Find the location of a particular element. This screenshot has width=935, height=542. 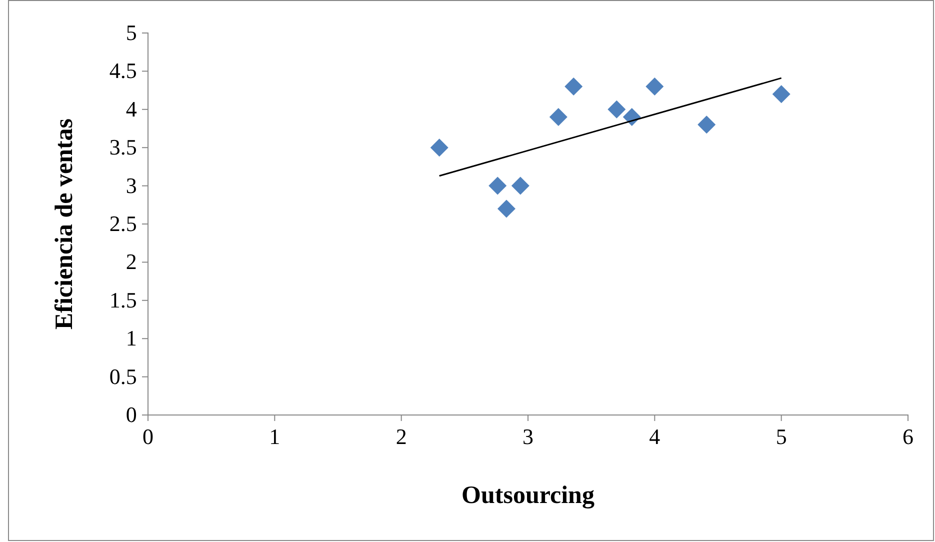

x-tick-label: 6 is located at coordinates (908, 436).